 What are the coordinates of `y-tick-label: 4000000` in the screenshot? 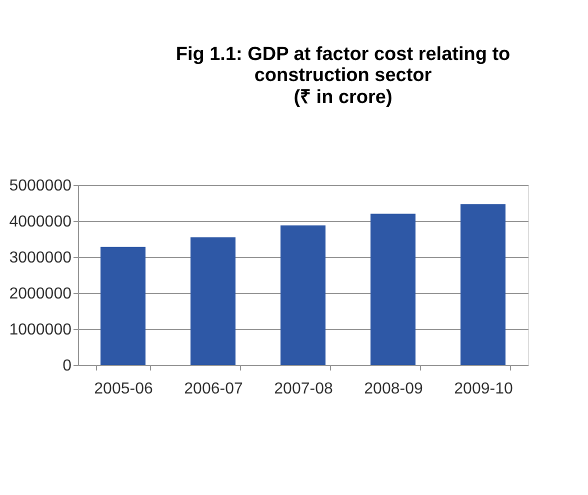 It's located at (40, 222).